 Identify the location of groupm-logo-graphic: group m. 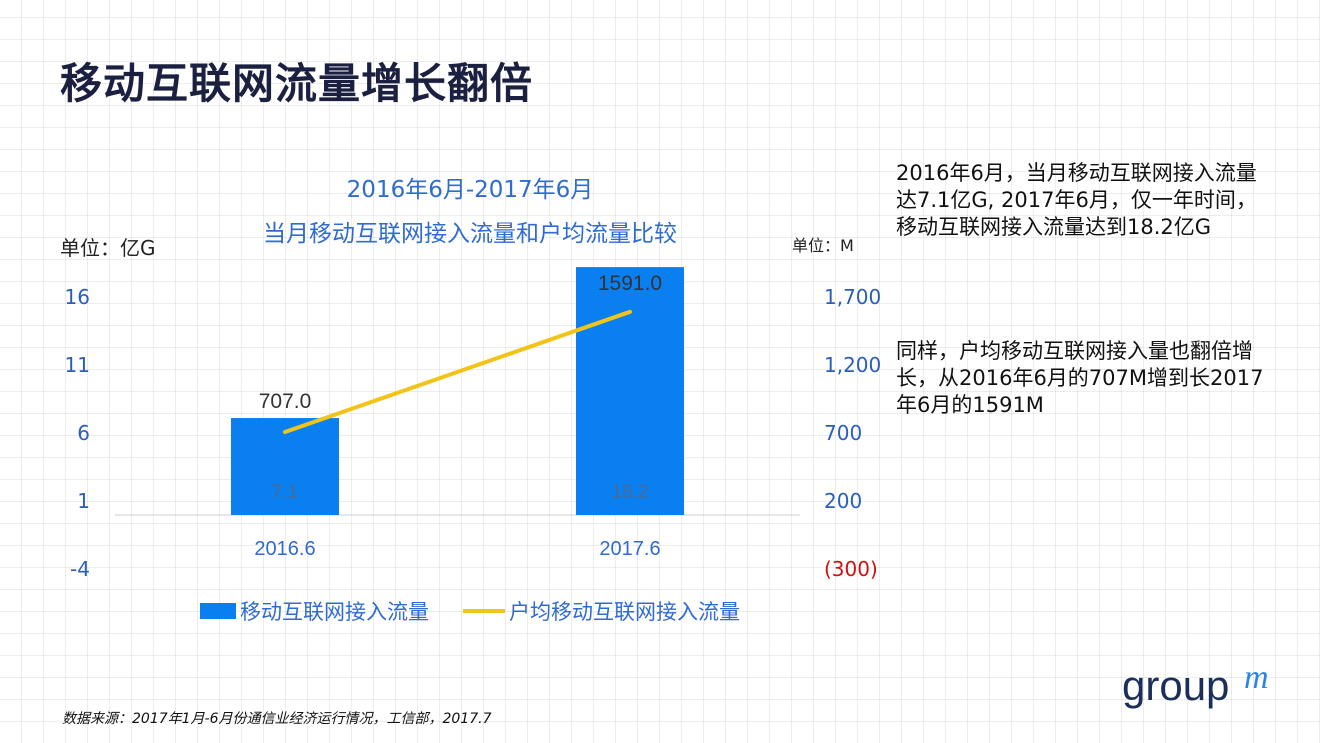
(1195, 684).